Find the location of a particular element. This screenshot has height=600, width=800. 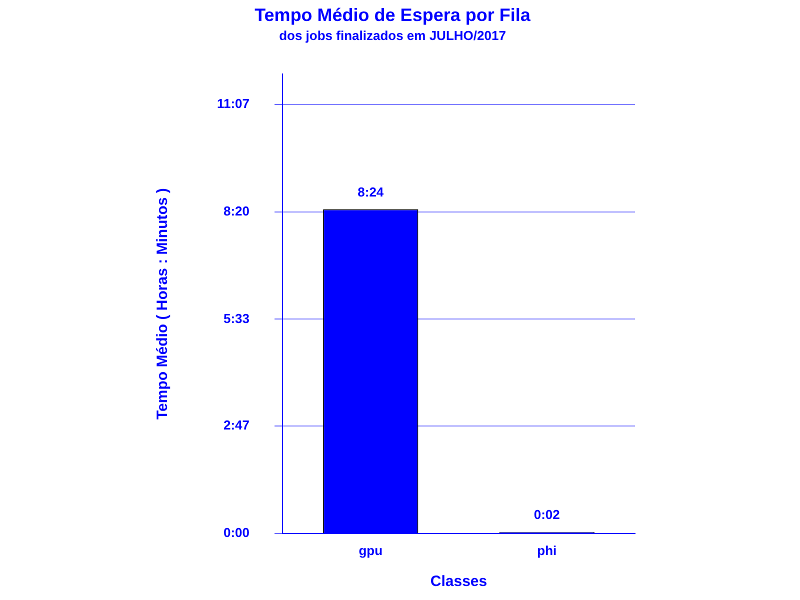

data-label: 8:24 is located at coordinates (371, 192).